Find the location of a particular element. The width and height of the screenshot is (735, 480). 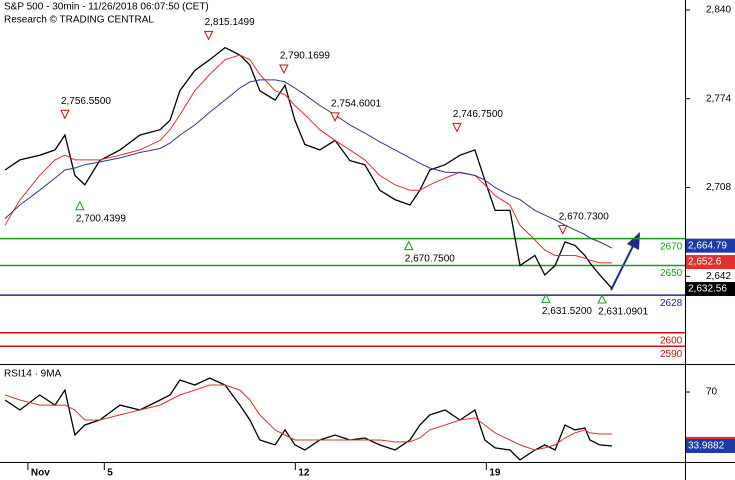

value-tag-label: 33.9882 is located at coordinates (706, 446).